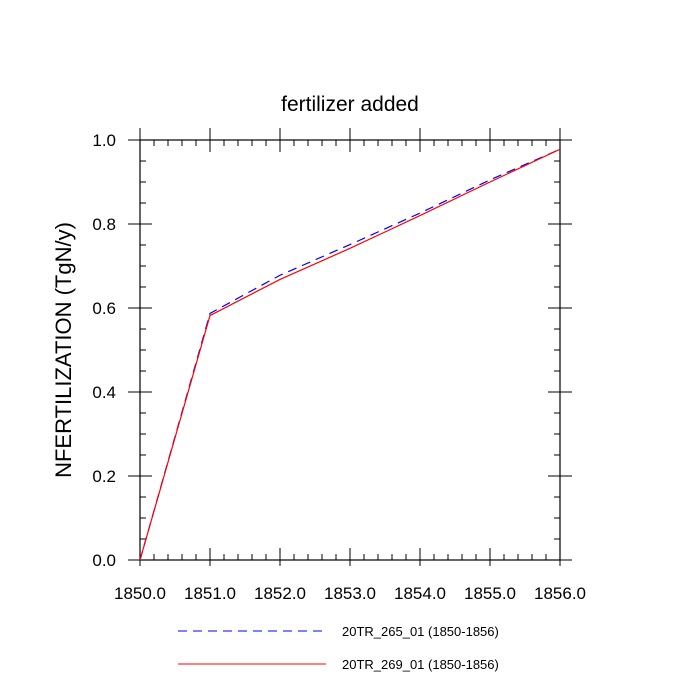  What do you see at coordinates (104, 476) in the screenshot?
I see `y-tick-label: 0.2` at bounding box center [104, 476].